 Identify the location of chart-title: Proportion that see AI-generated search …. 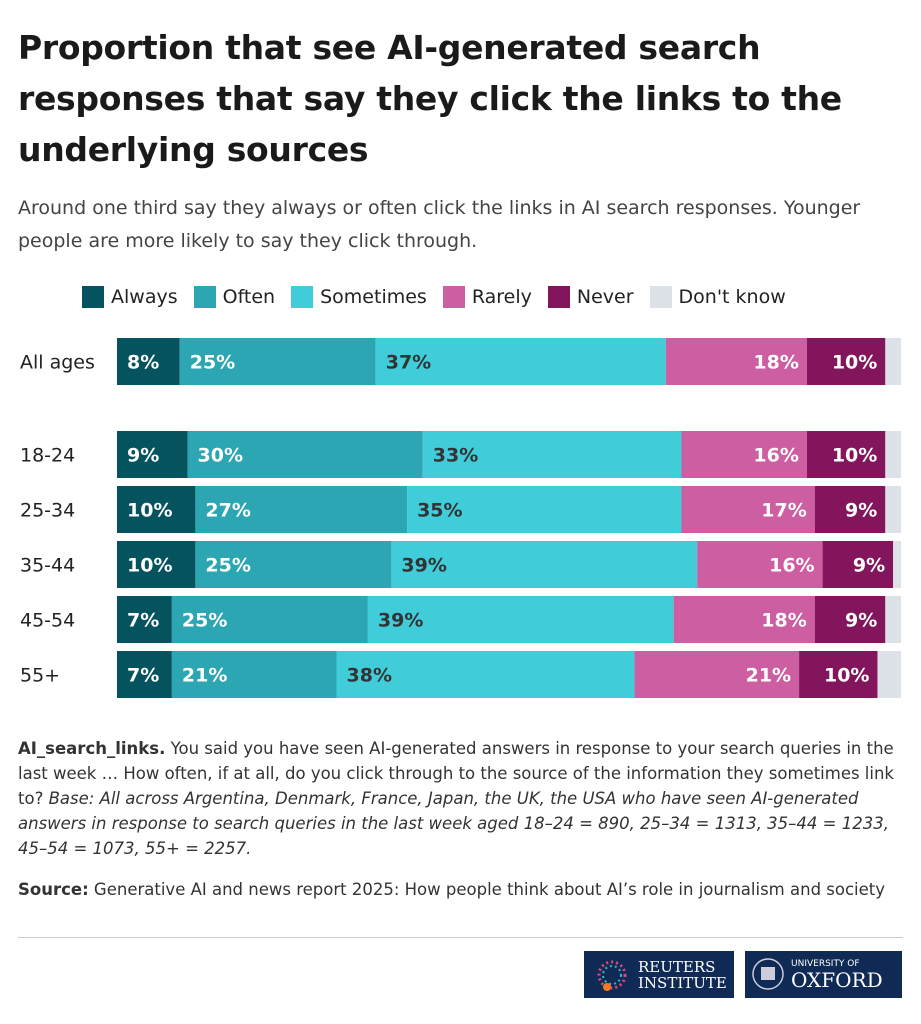
(430, 98).